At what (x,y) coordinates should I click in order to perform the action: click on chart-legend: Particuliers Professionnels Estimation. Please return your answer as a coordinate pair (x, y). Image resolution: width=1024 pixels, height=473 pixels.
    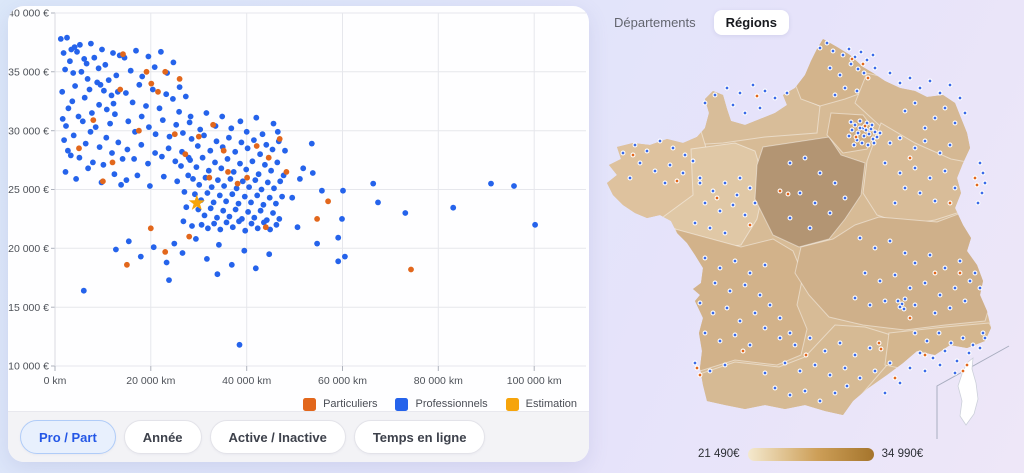
    Looking at the image, I should click on (440, 404).